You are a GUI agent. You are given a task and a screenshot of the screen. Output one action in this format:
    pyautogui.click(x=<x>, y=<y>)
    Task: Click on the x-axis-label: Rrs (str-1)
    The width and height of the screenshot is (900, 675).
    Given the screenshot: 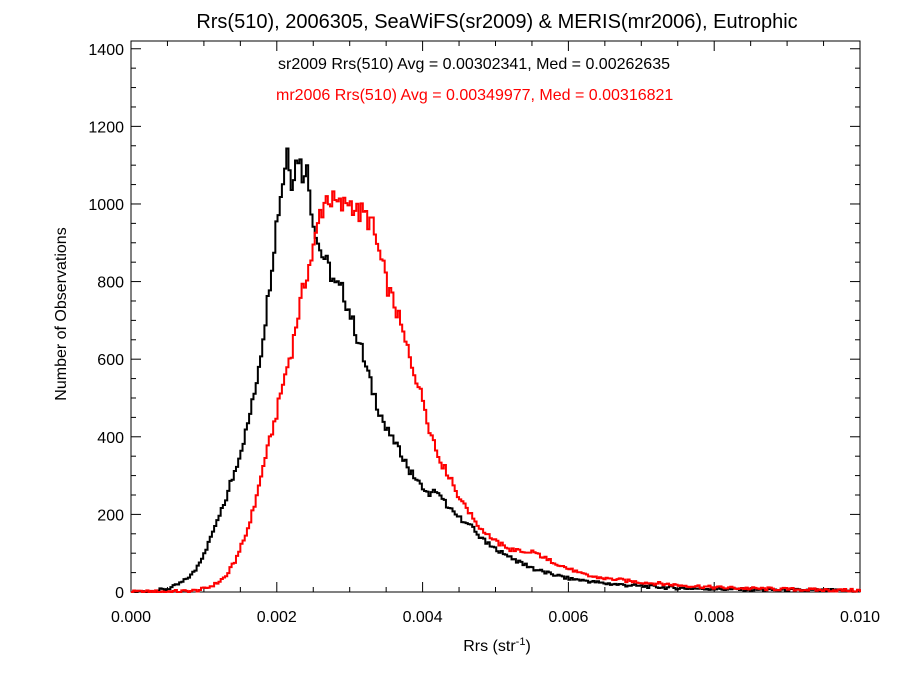 What is the action you would take?
    pyautogui.click(x=497, y=645)
    